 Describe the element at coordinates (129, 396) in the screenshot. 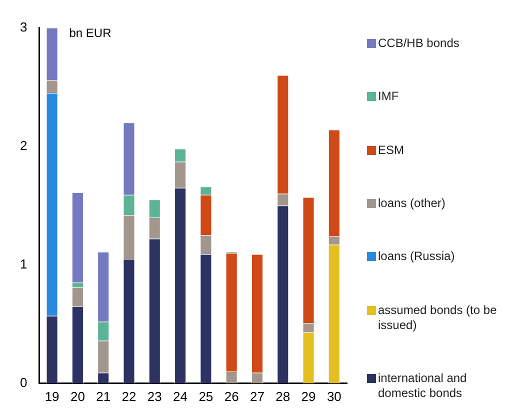

I see `x-tick-label: 22` at that location.